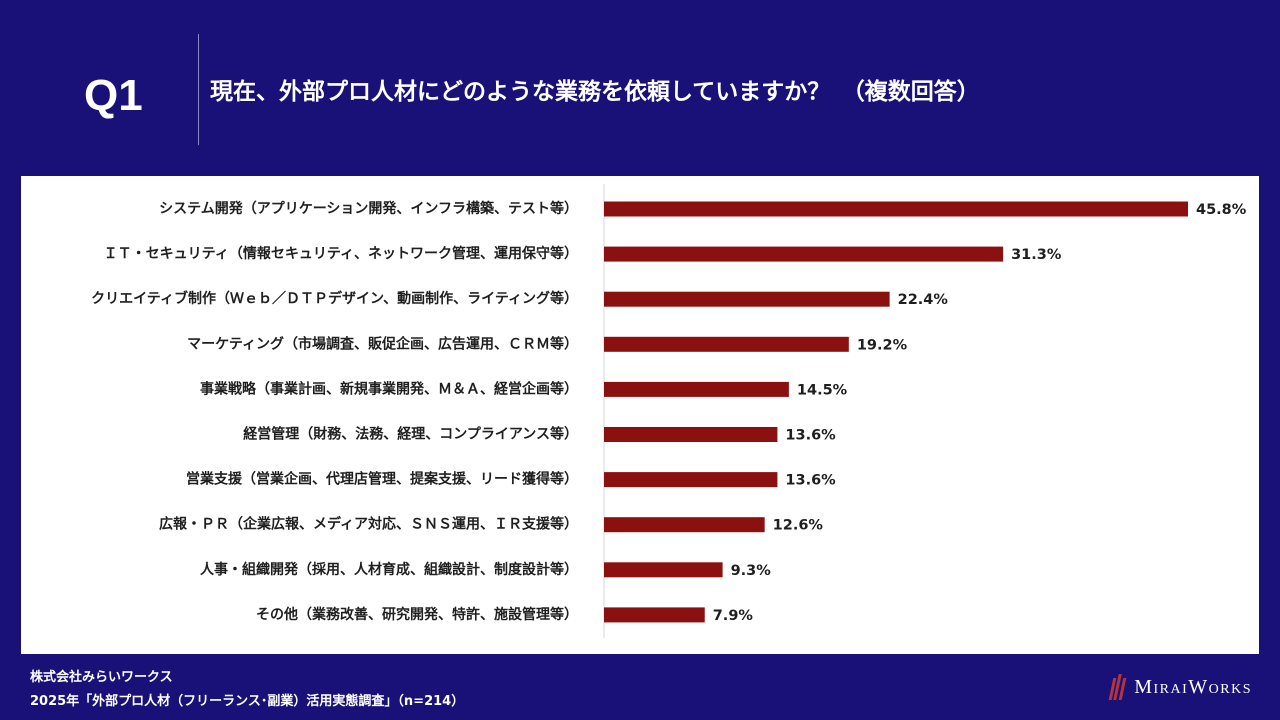  What do you see at coordinates (1117, 687) in the screenshot?
I see `brand-mark-icon` at bounding box center [1117, 687].